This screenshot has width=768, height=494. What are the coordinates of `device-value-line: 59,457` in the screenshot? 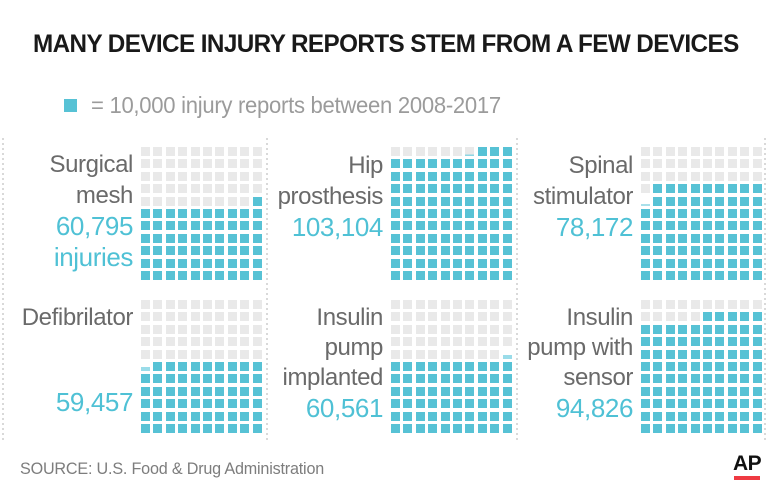 It's located at (94, 402).